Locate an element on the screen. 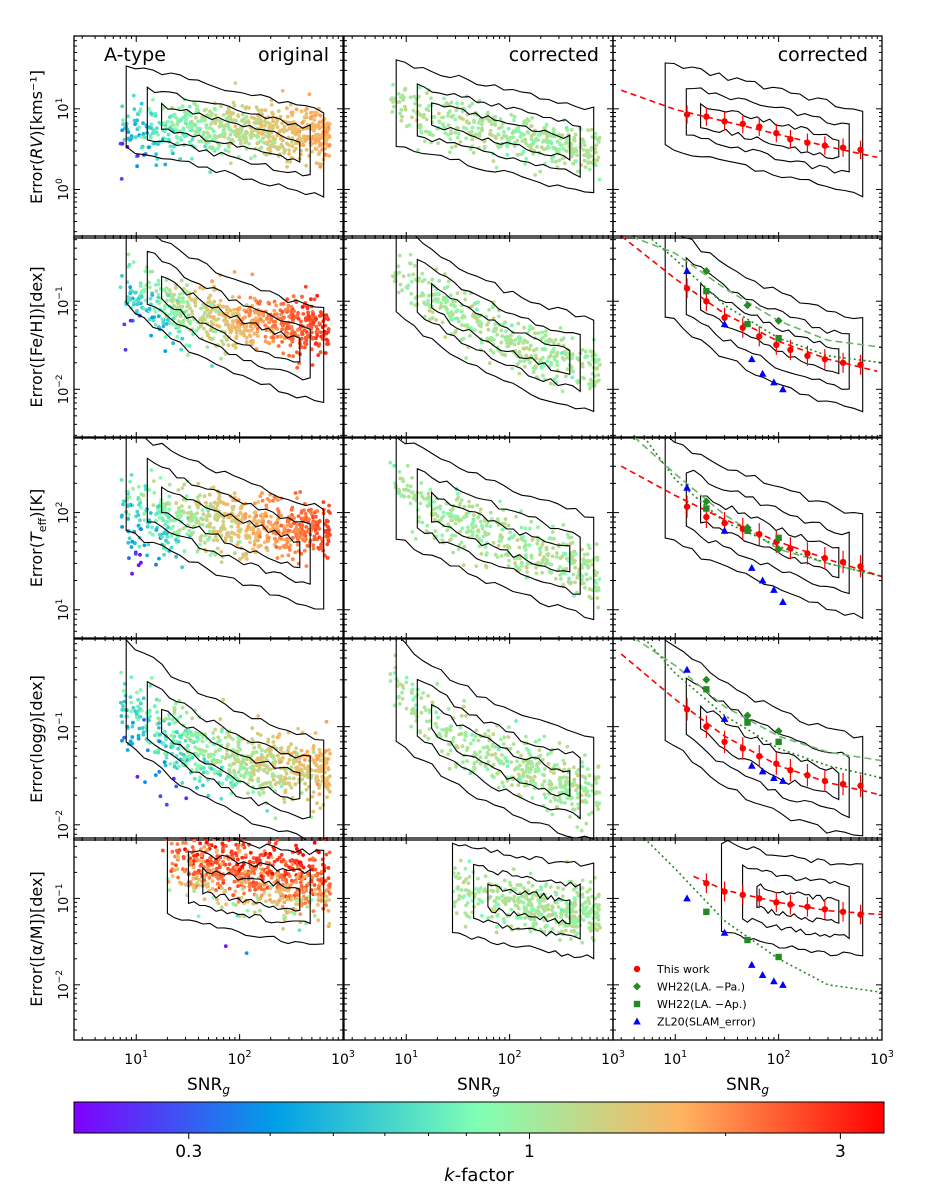  x-ticks is located at coordinates (751, 137).